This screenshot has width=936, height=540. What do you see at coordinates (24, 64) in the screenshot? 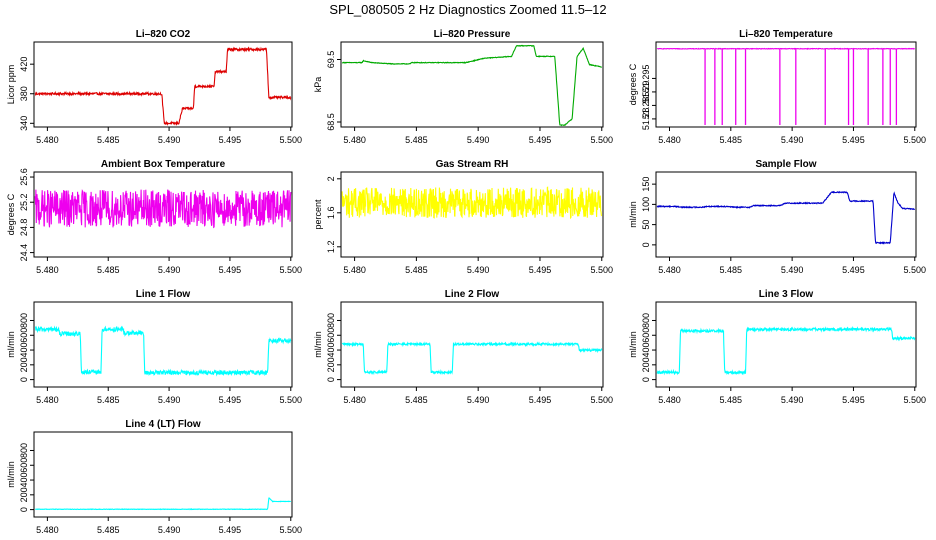
I see `y-tick-label: 420` at bounding box center [24, 64].